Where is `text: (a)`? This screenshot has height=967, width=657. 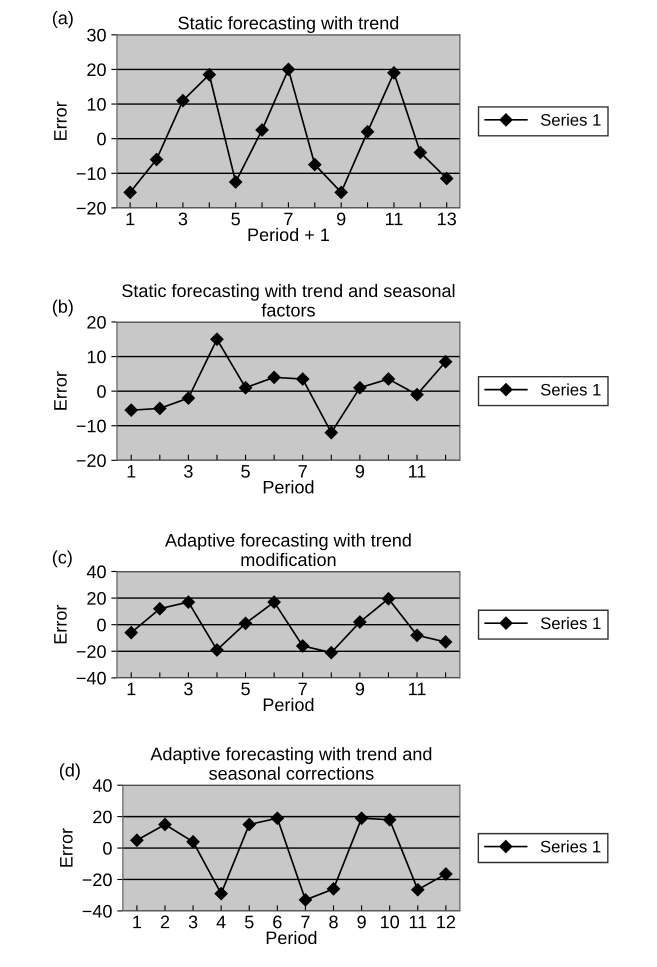 text: (a) is located at coordinates (62, 19).